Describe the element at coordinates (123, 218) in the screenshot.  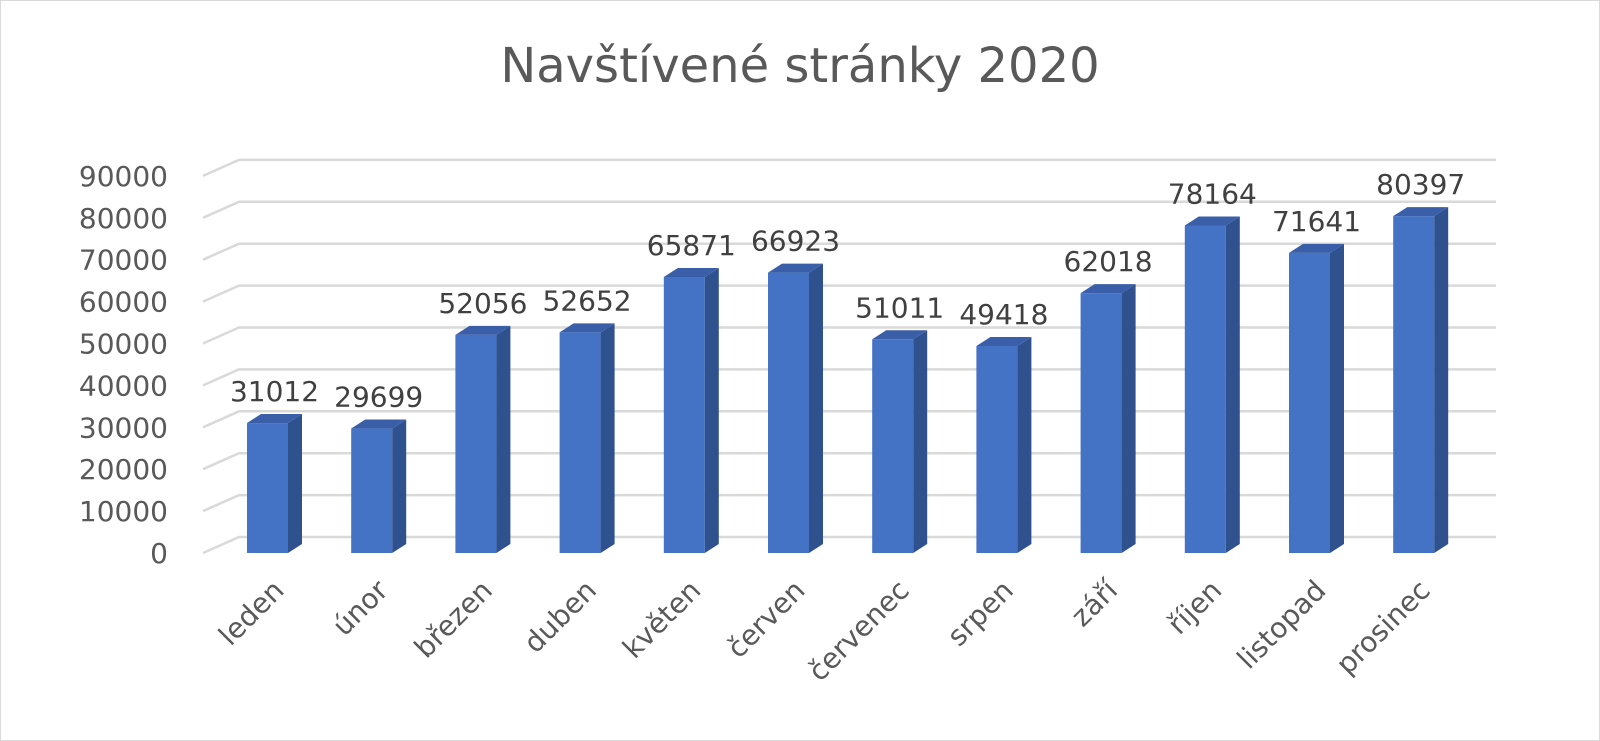
I see `y-tick-label: 80000` at that location.